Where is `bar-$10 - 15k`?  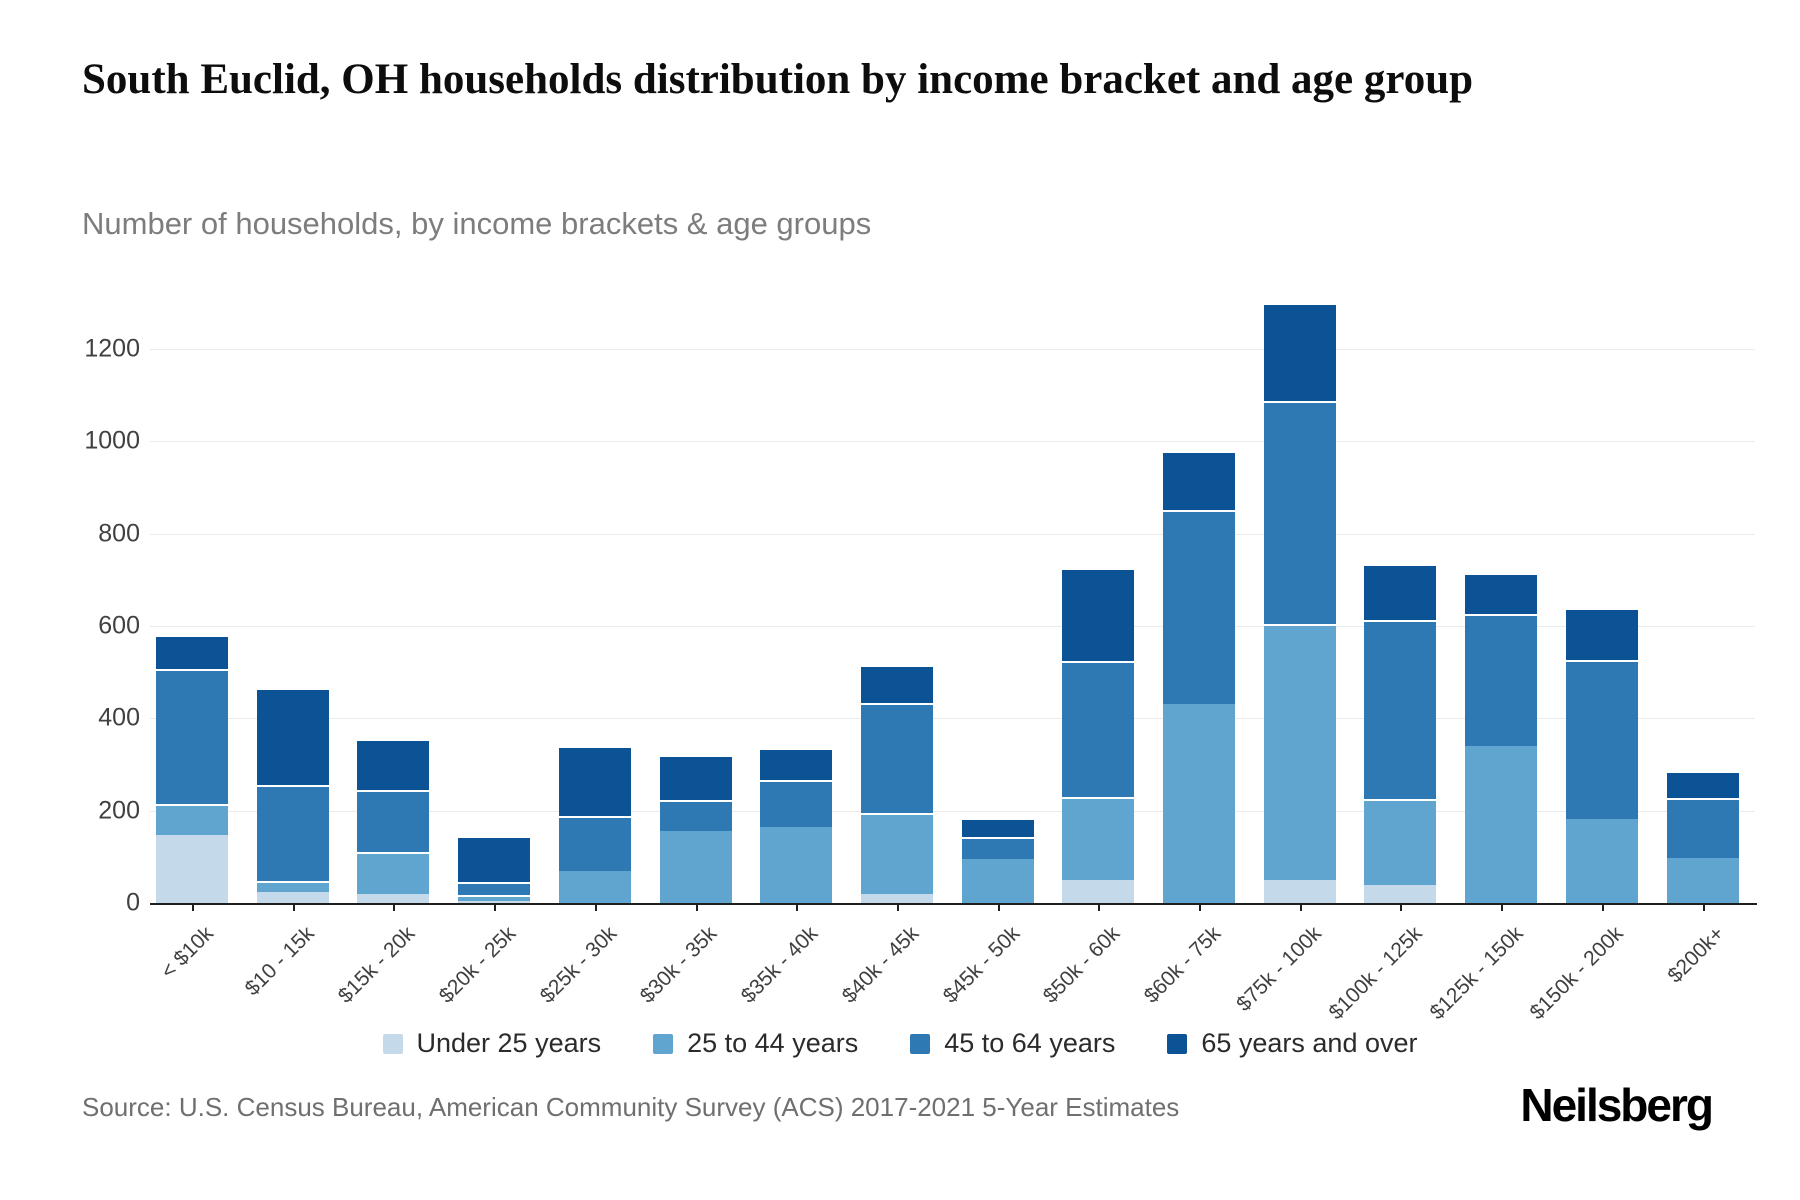
bar-$10 - 15k is located at coordinates (292, 795).